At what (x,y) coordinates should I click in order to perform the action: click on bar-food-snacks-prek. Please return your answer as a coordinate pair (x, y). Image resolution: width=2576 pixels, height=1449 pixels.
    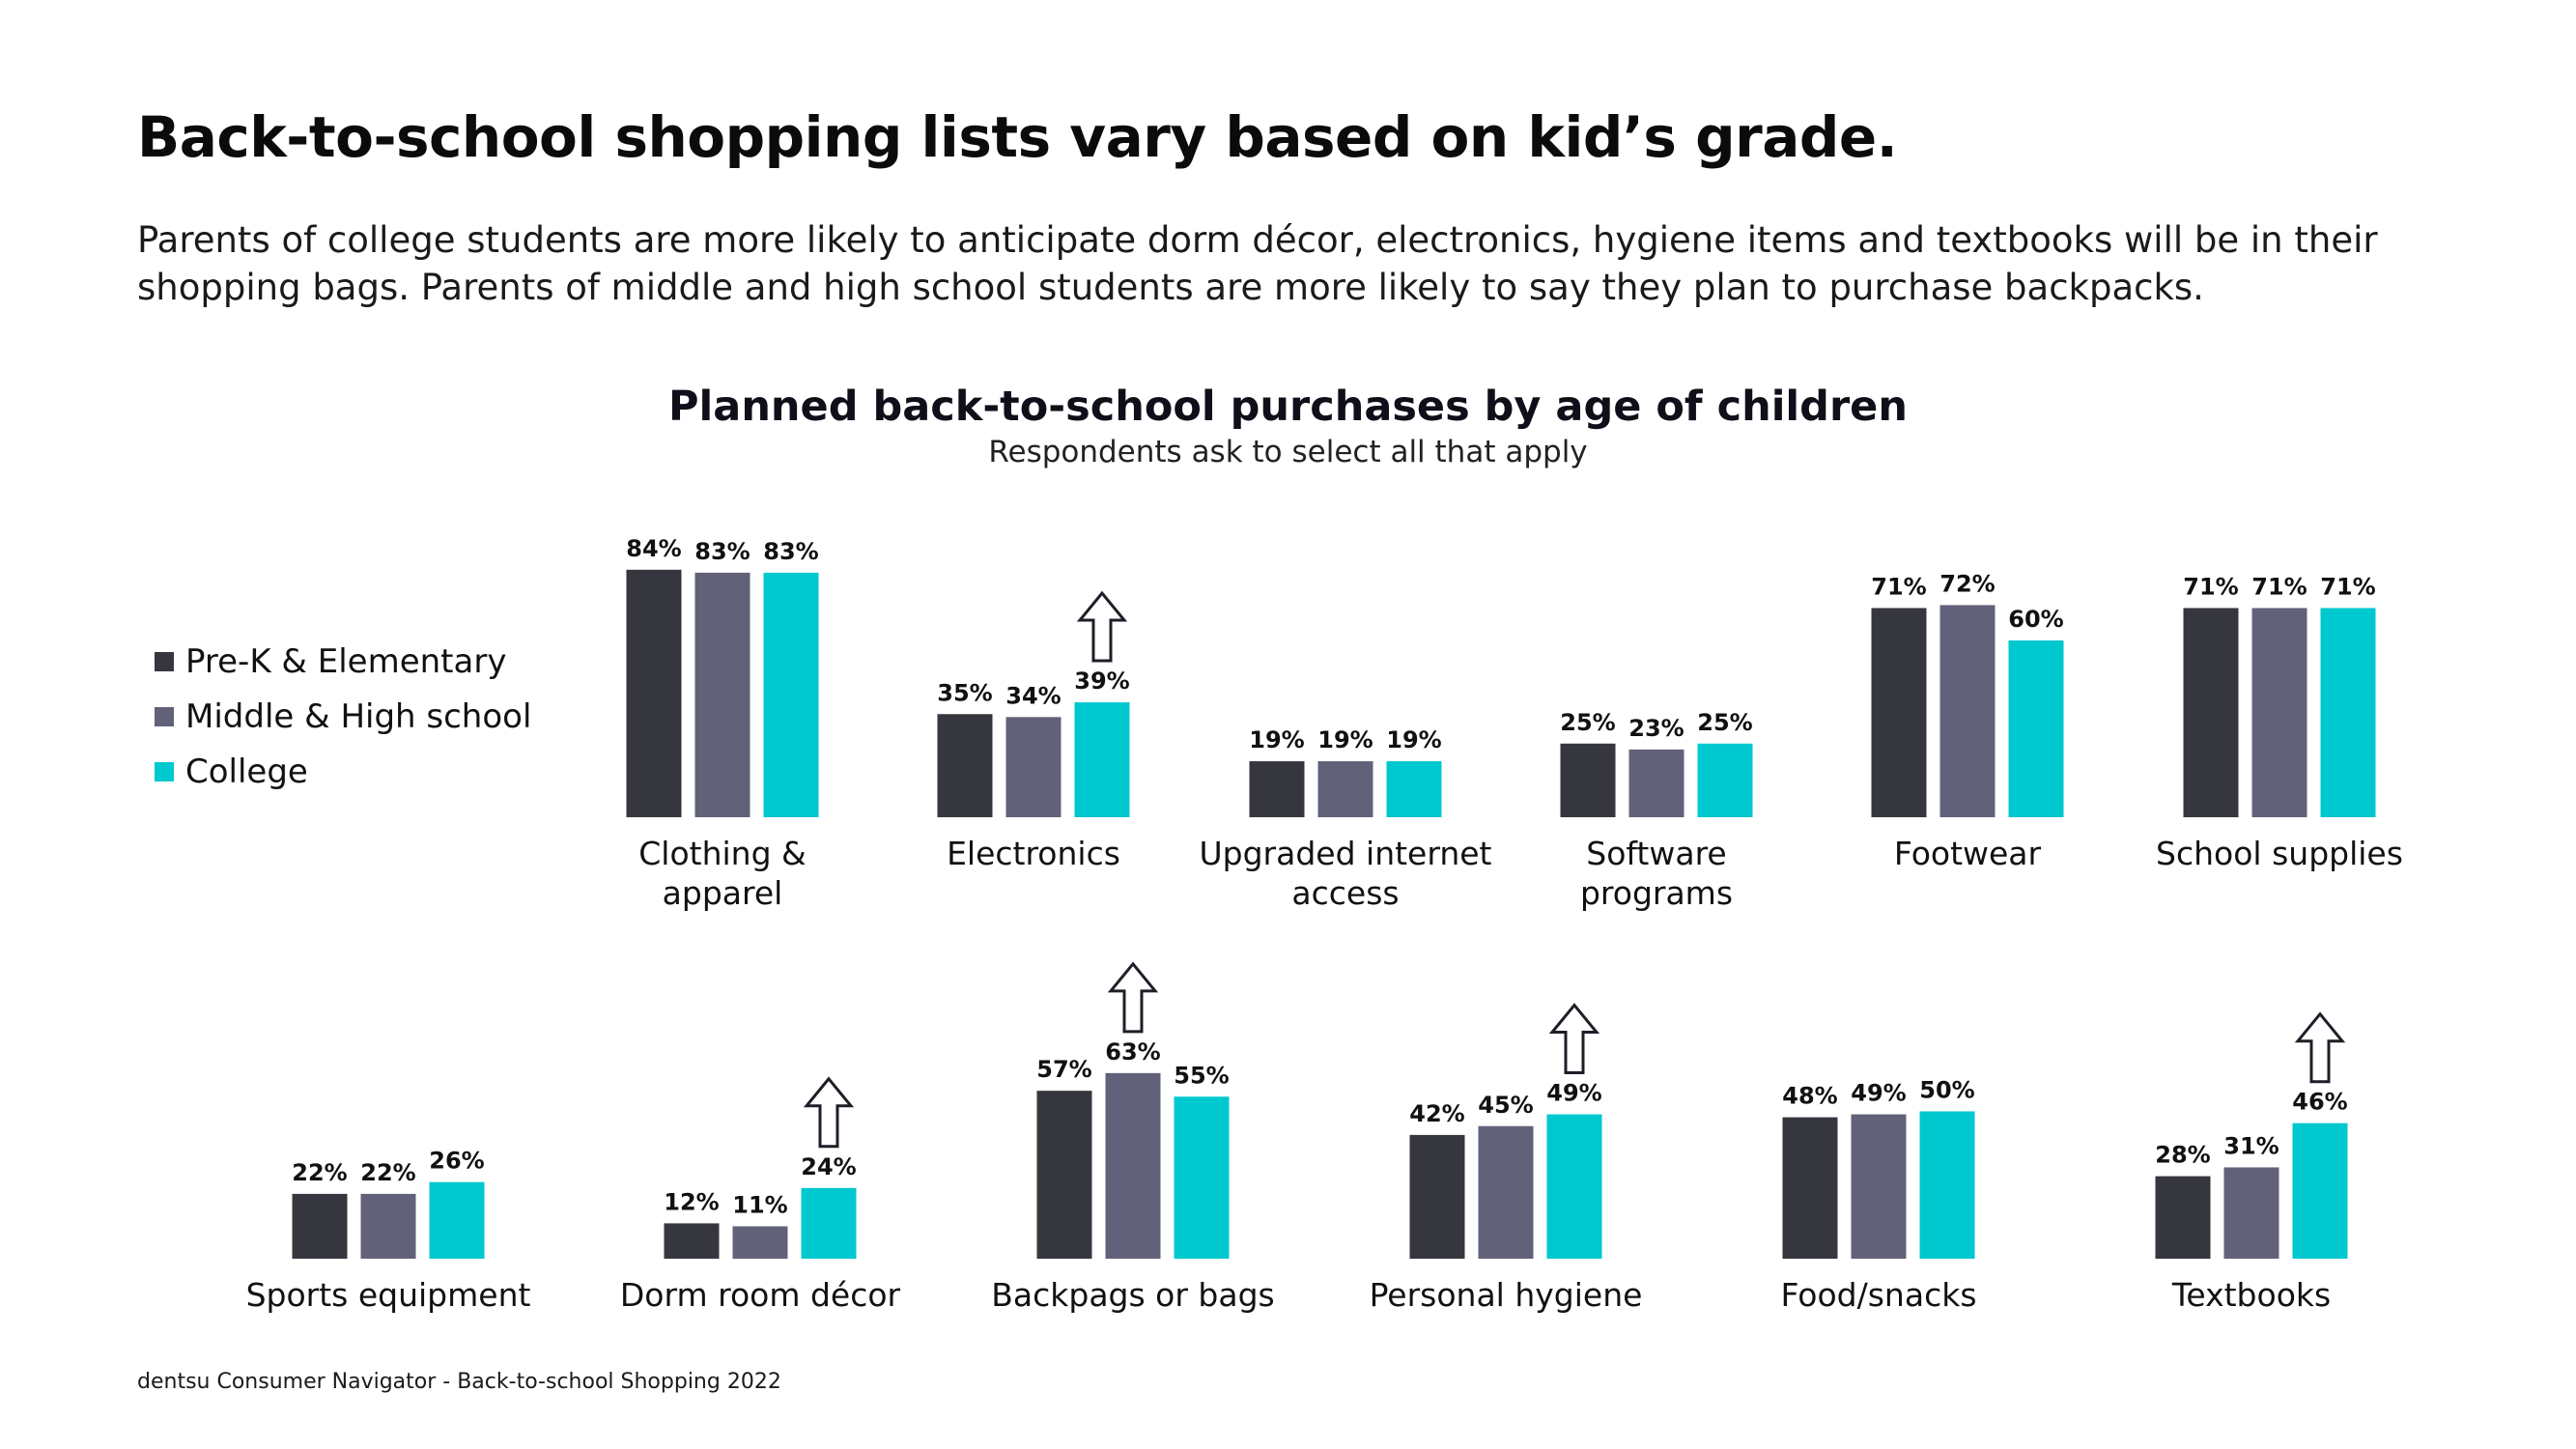
    Looking at the image, I should click on (1810, 1188).